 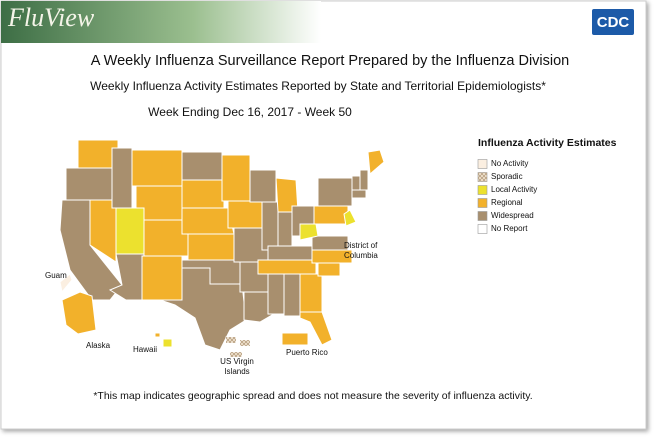 I want to click on legend-label: No Activity, so click(x=509, y=163).